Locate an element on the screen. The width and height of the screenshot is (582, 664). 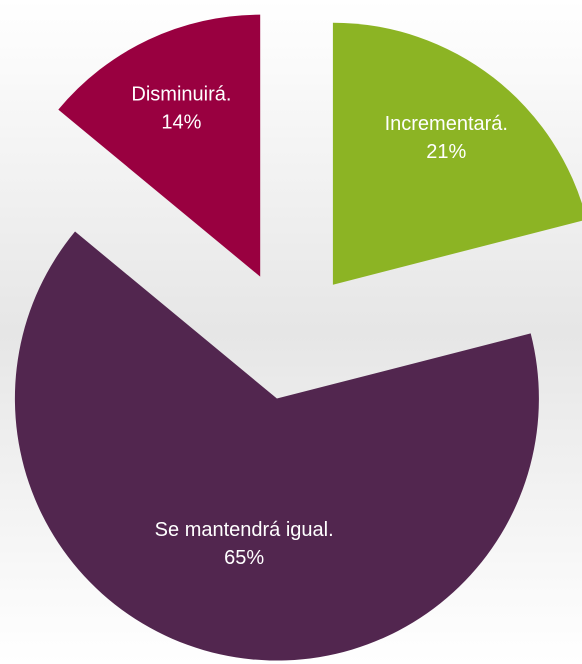
pie-slice is located at coordinates (159, 145).